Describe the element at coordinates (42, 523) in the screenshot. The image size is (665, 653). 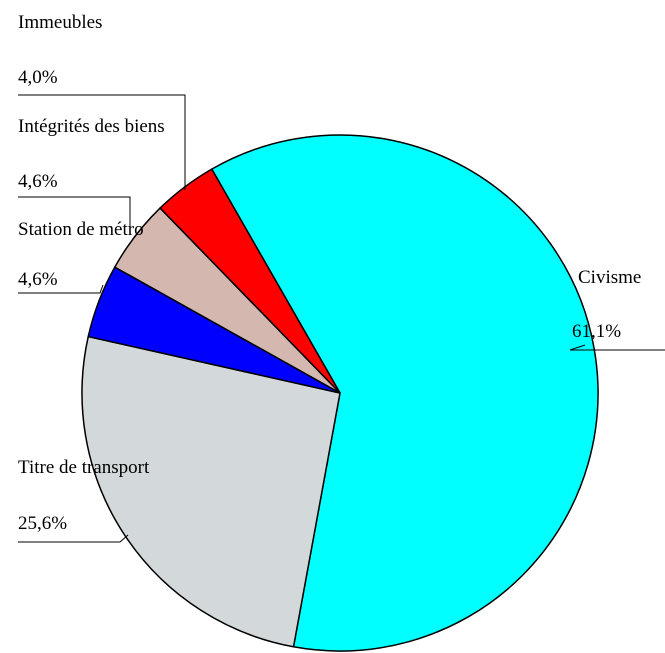
I see `value-label: 25,6%` at that location.